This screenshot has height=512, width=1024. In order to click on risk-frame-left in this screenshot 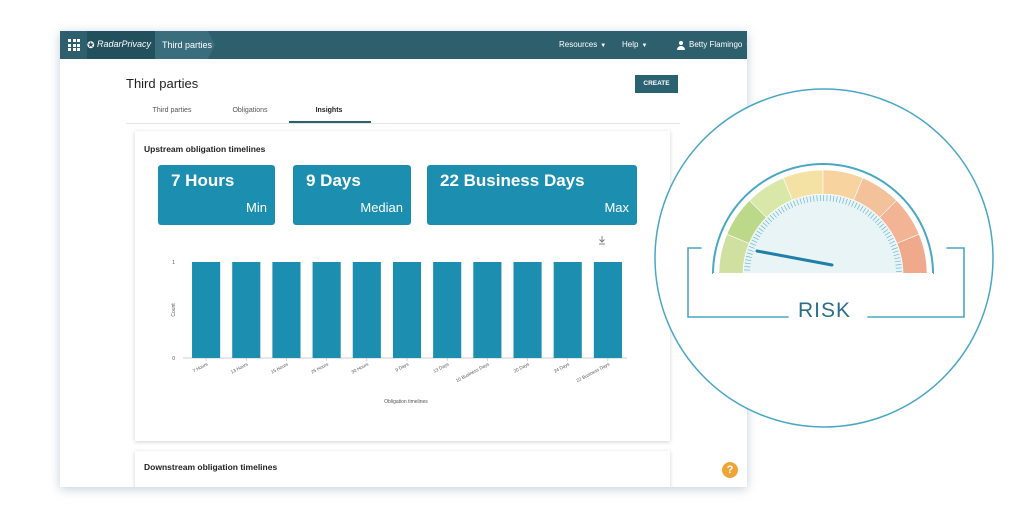, I will do `click(738, 282)`.